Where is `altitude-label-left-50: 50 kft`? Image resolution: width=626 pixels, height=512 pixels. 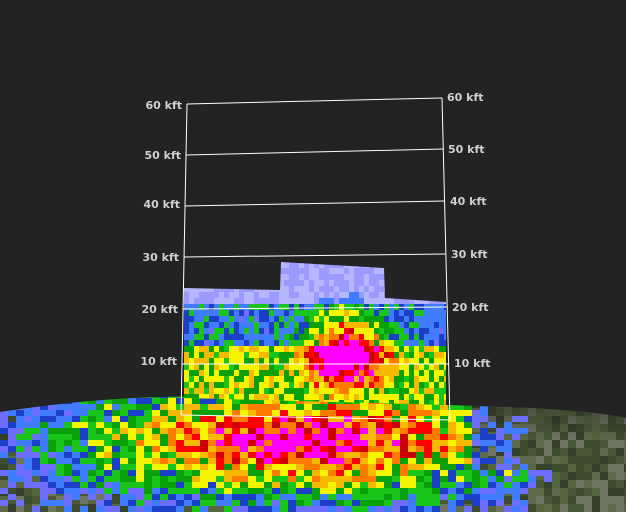
altitude-label-left-50: 50 kft is located at coordinates (163, 155).